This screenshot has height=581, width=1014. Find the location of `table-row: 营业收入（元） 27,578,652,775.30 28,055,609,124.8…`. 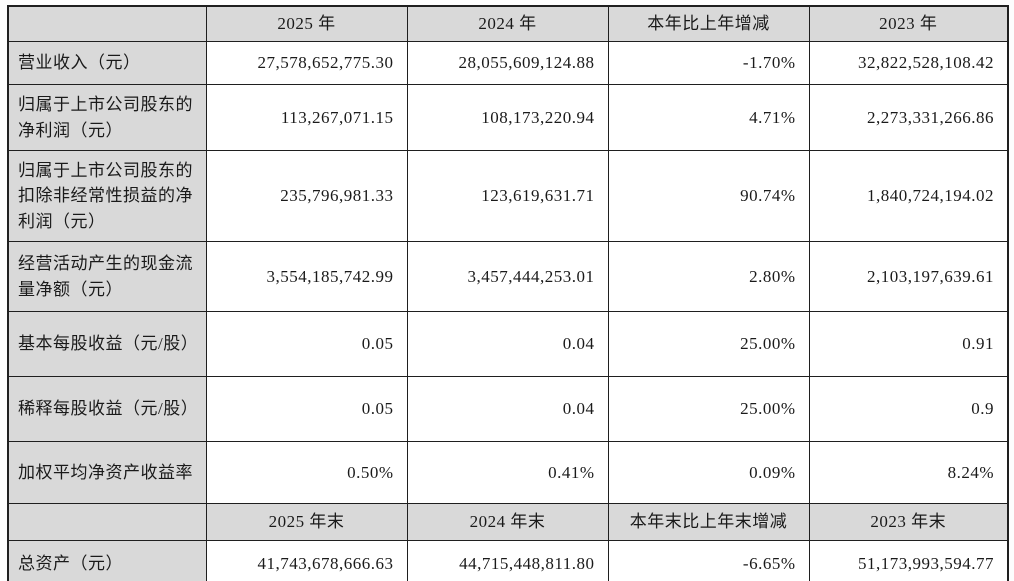

table-row: 营业收入（元） 27,578,652,775.30 28,055,609,124.8… is located at coordinates (508, 63).